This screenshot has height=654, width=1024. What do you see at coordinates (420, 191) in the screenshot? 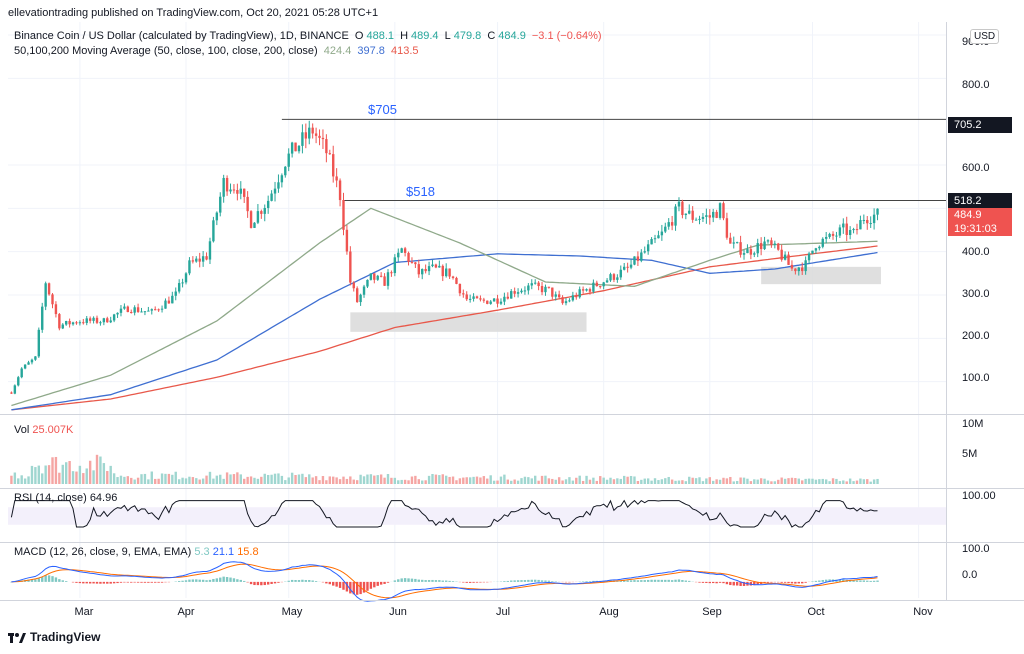
I see `annotation-518: $518` at bounding box center [420, 191].